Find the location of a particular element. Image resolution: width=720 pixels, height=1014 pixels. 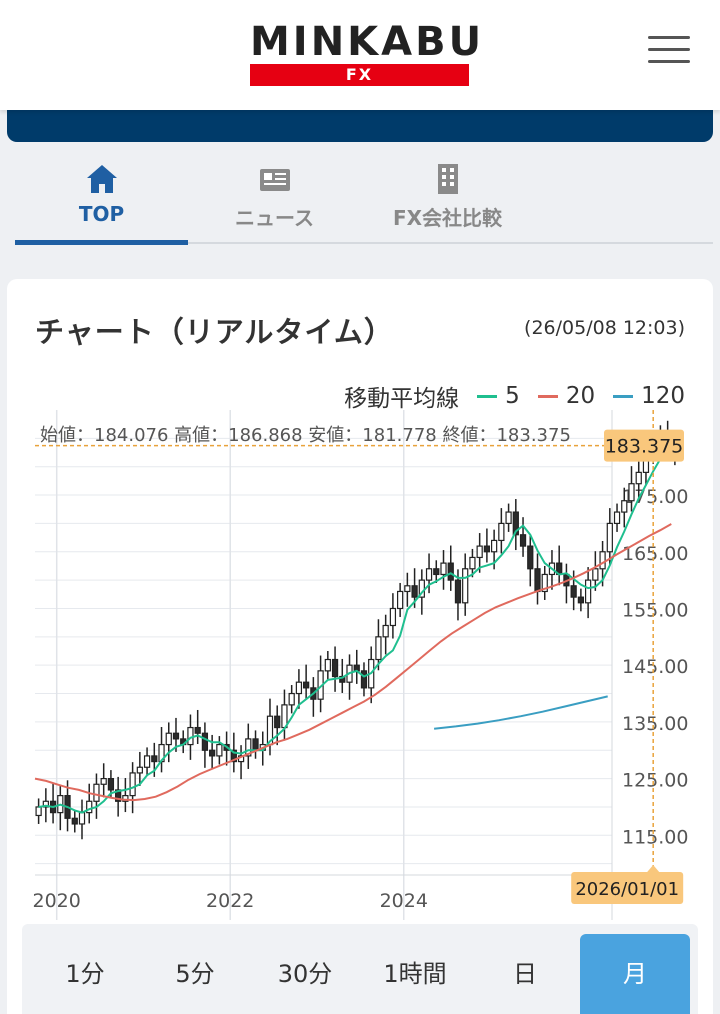

period-1min-button: 1分 is located at coordinates (85, 974).